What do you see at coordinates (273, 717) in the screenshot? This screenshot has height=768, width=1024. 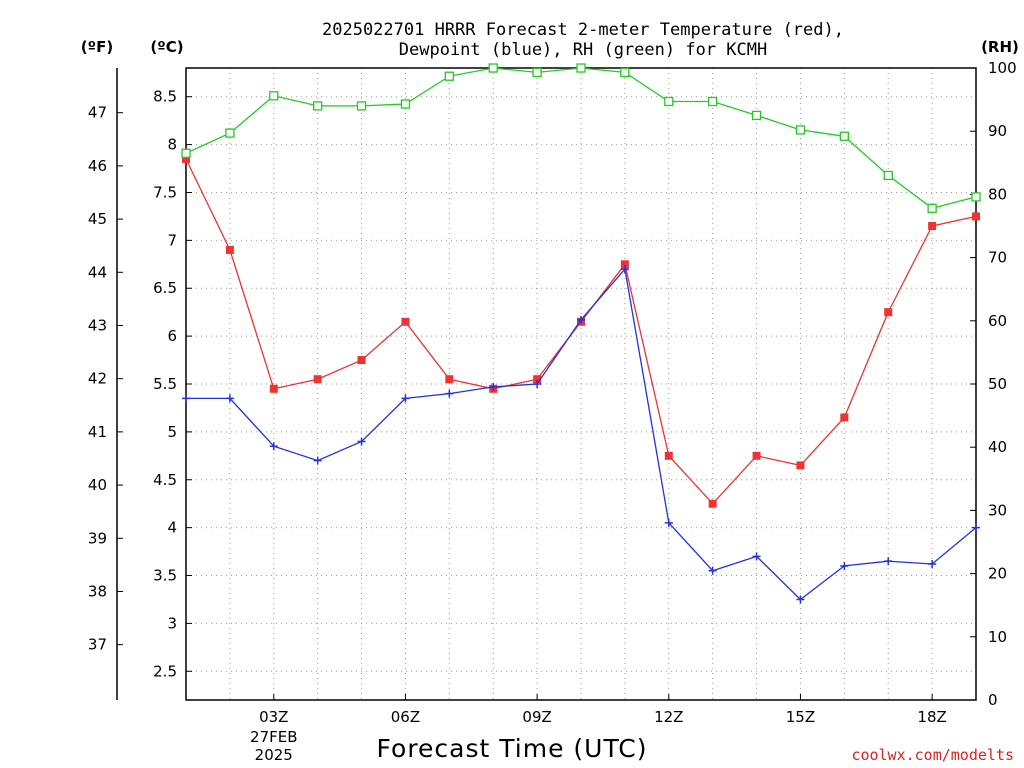 I see `x-tick-label: 03Z` at bounding box center [273, 717].